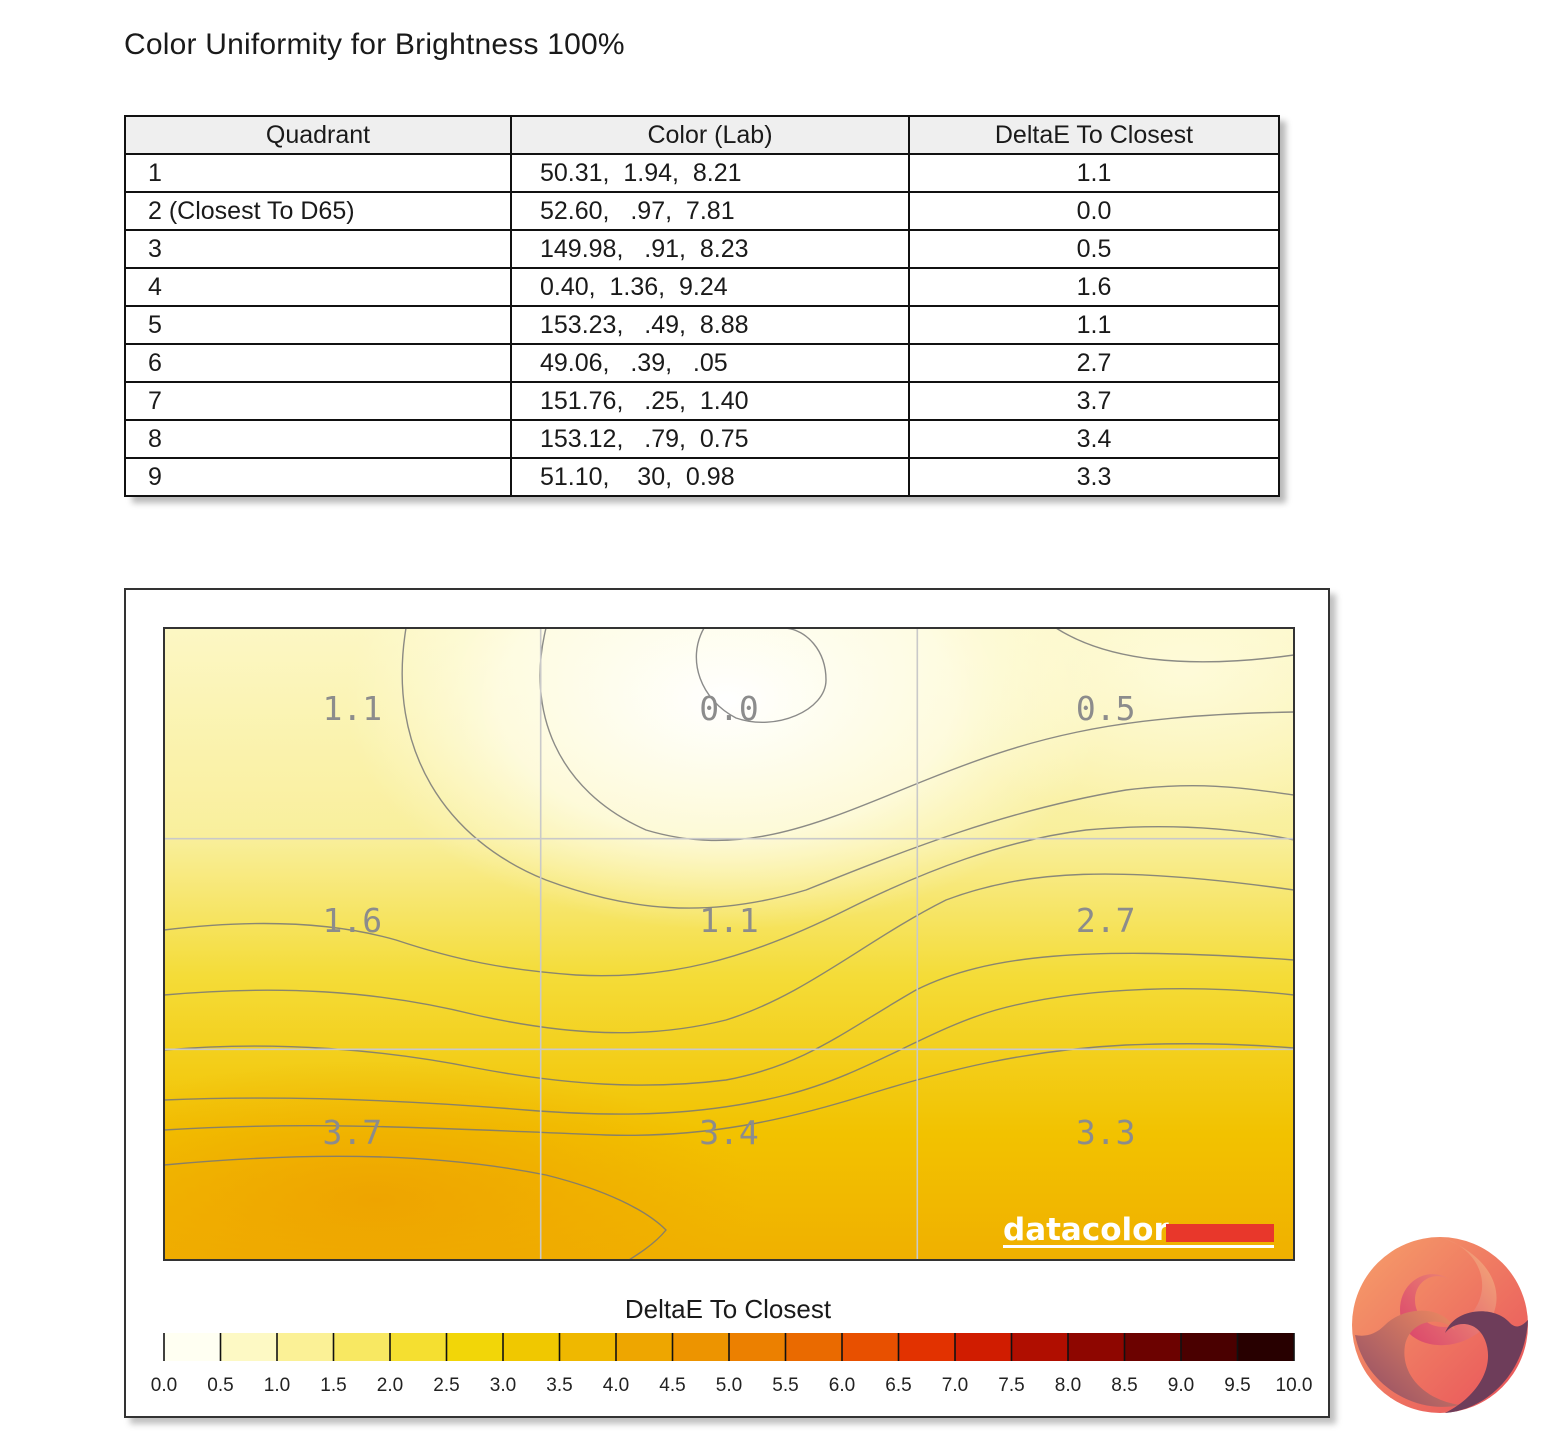 This screenshot has height=1448, width=1554. What do you see at coordinates (710, 439) in the screenshot?
I see `cell-color-lab: 153.12, .79, 0.75` at bounding box center [710, 439].